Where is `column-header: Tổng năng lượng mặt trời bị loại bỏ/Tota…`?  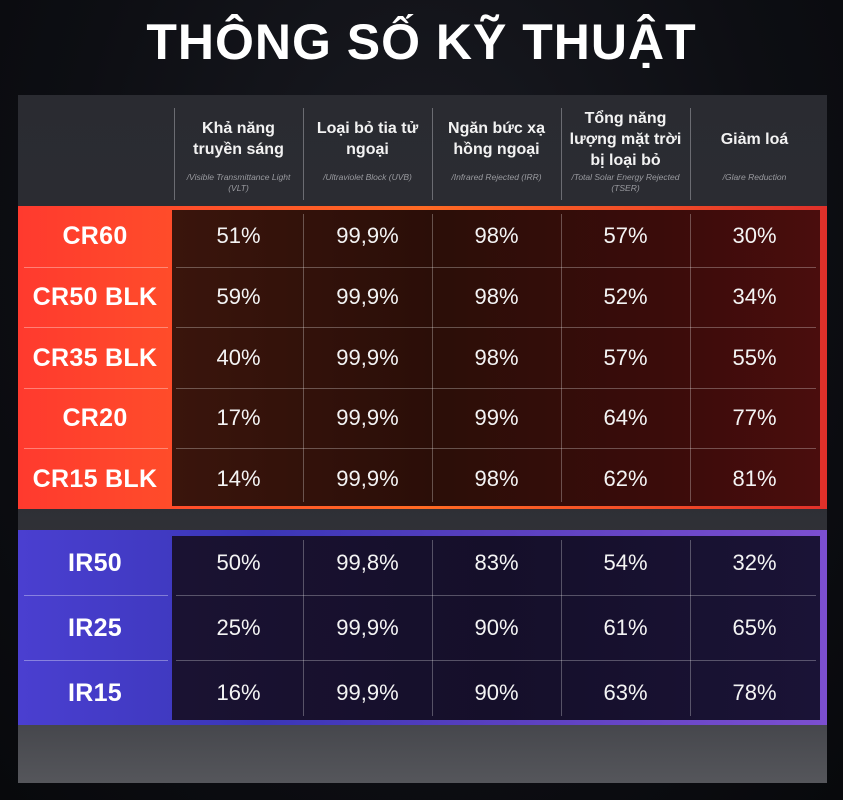 column-header: Tổng năng lượng mặt trời bị loại bỏ/Tota… is located at coordinates (625, 153).